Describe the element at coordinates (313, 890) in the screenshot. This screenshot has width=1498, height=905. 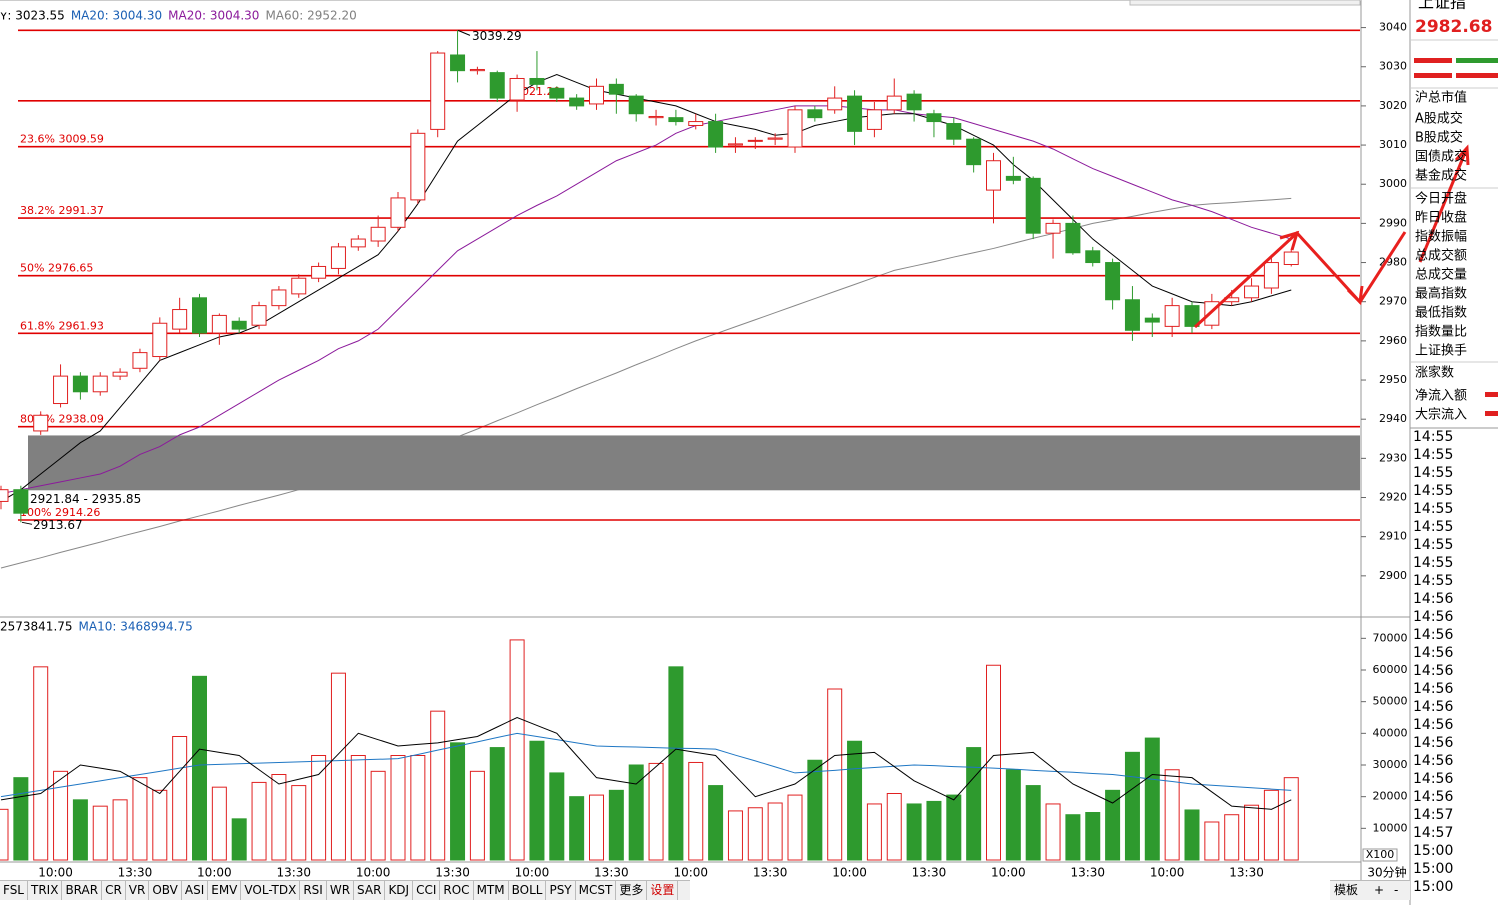
I see `indicator-tab: RSI` at that location.